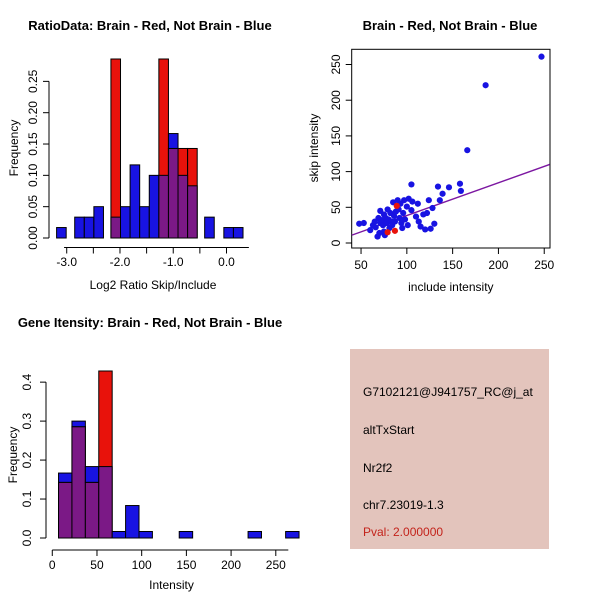  I want to click on y-tick-label: 0.4, so click(27, 381).